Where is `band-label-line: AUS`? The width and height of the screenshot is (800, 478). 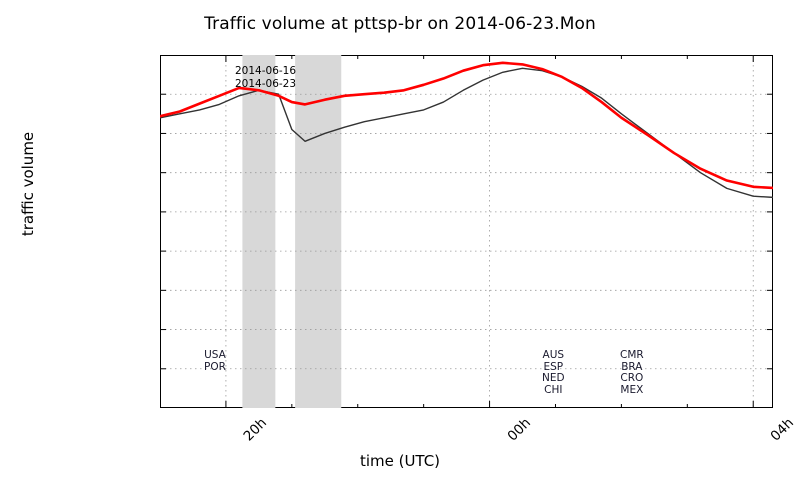
band-label-line: AUS is located at coordinates (553, 355).